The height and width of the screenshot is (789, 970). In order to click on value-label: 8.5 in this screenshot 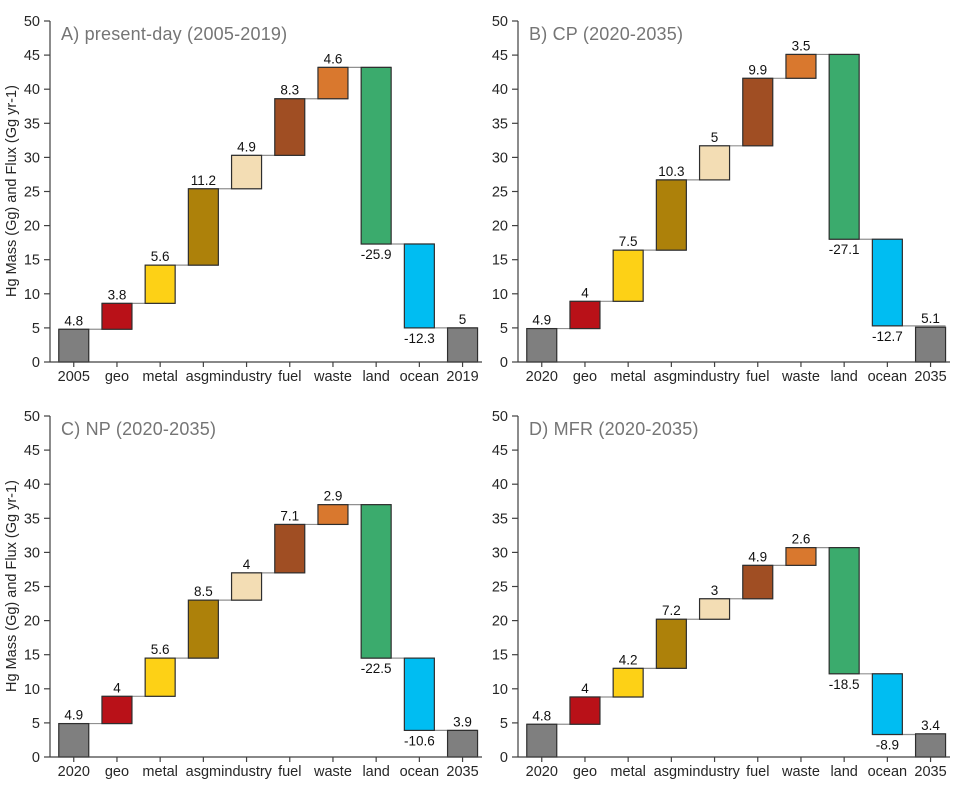, I will do `click(203, 591)`.